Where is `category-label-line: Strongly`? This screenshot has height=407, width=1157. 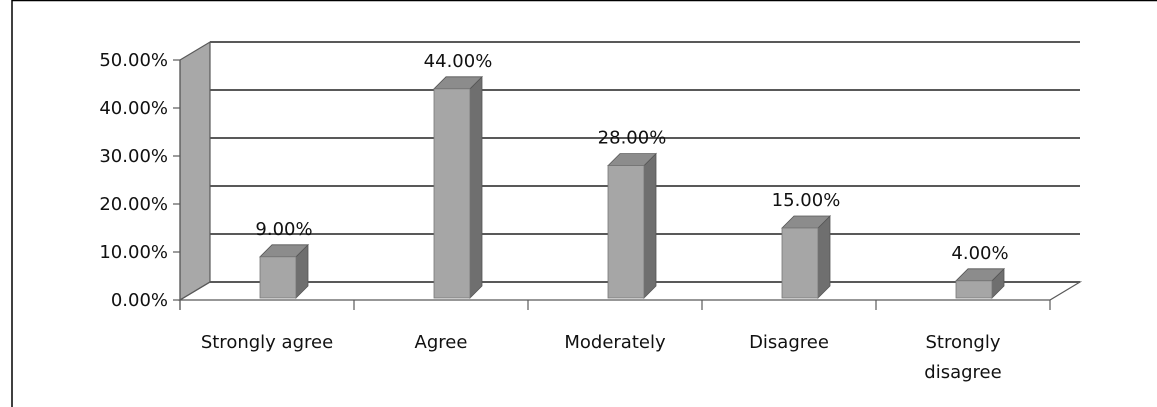 category-label-line: Strongly is located at coordinates (963, 342).